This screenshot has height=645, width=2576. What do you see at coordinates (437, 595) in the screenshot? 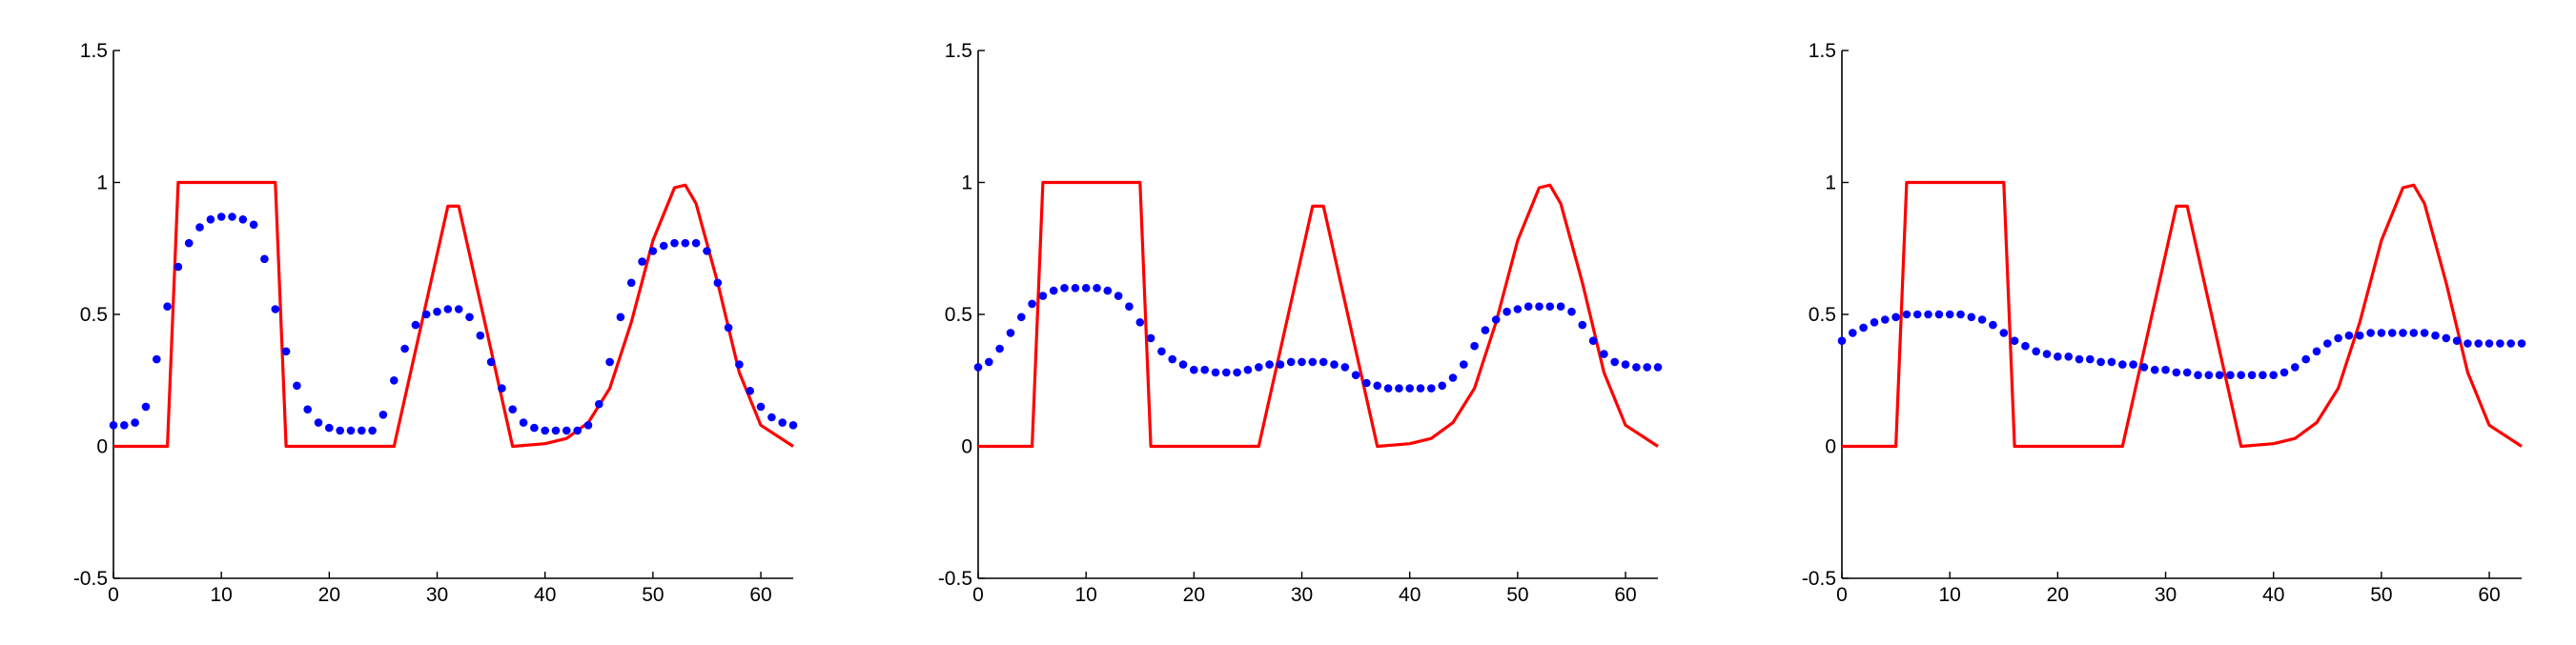
I see `x-tick-label: 30` at bounding box center [437, 595].